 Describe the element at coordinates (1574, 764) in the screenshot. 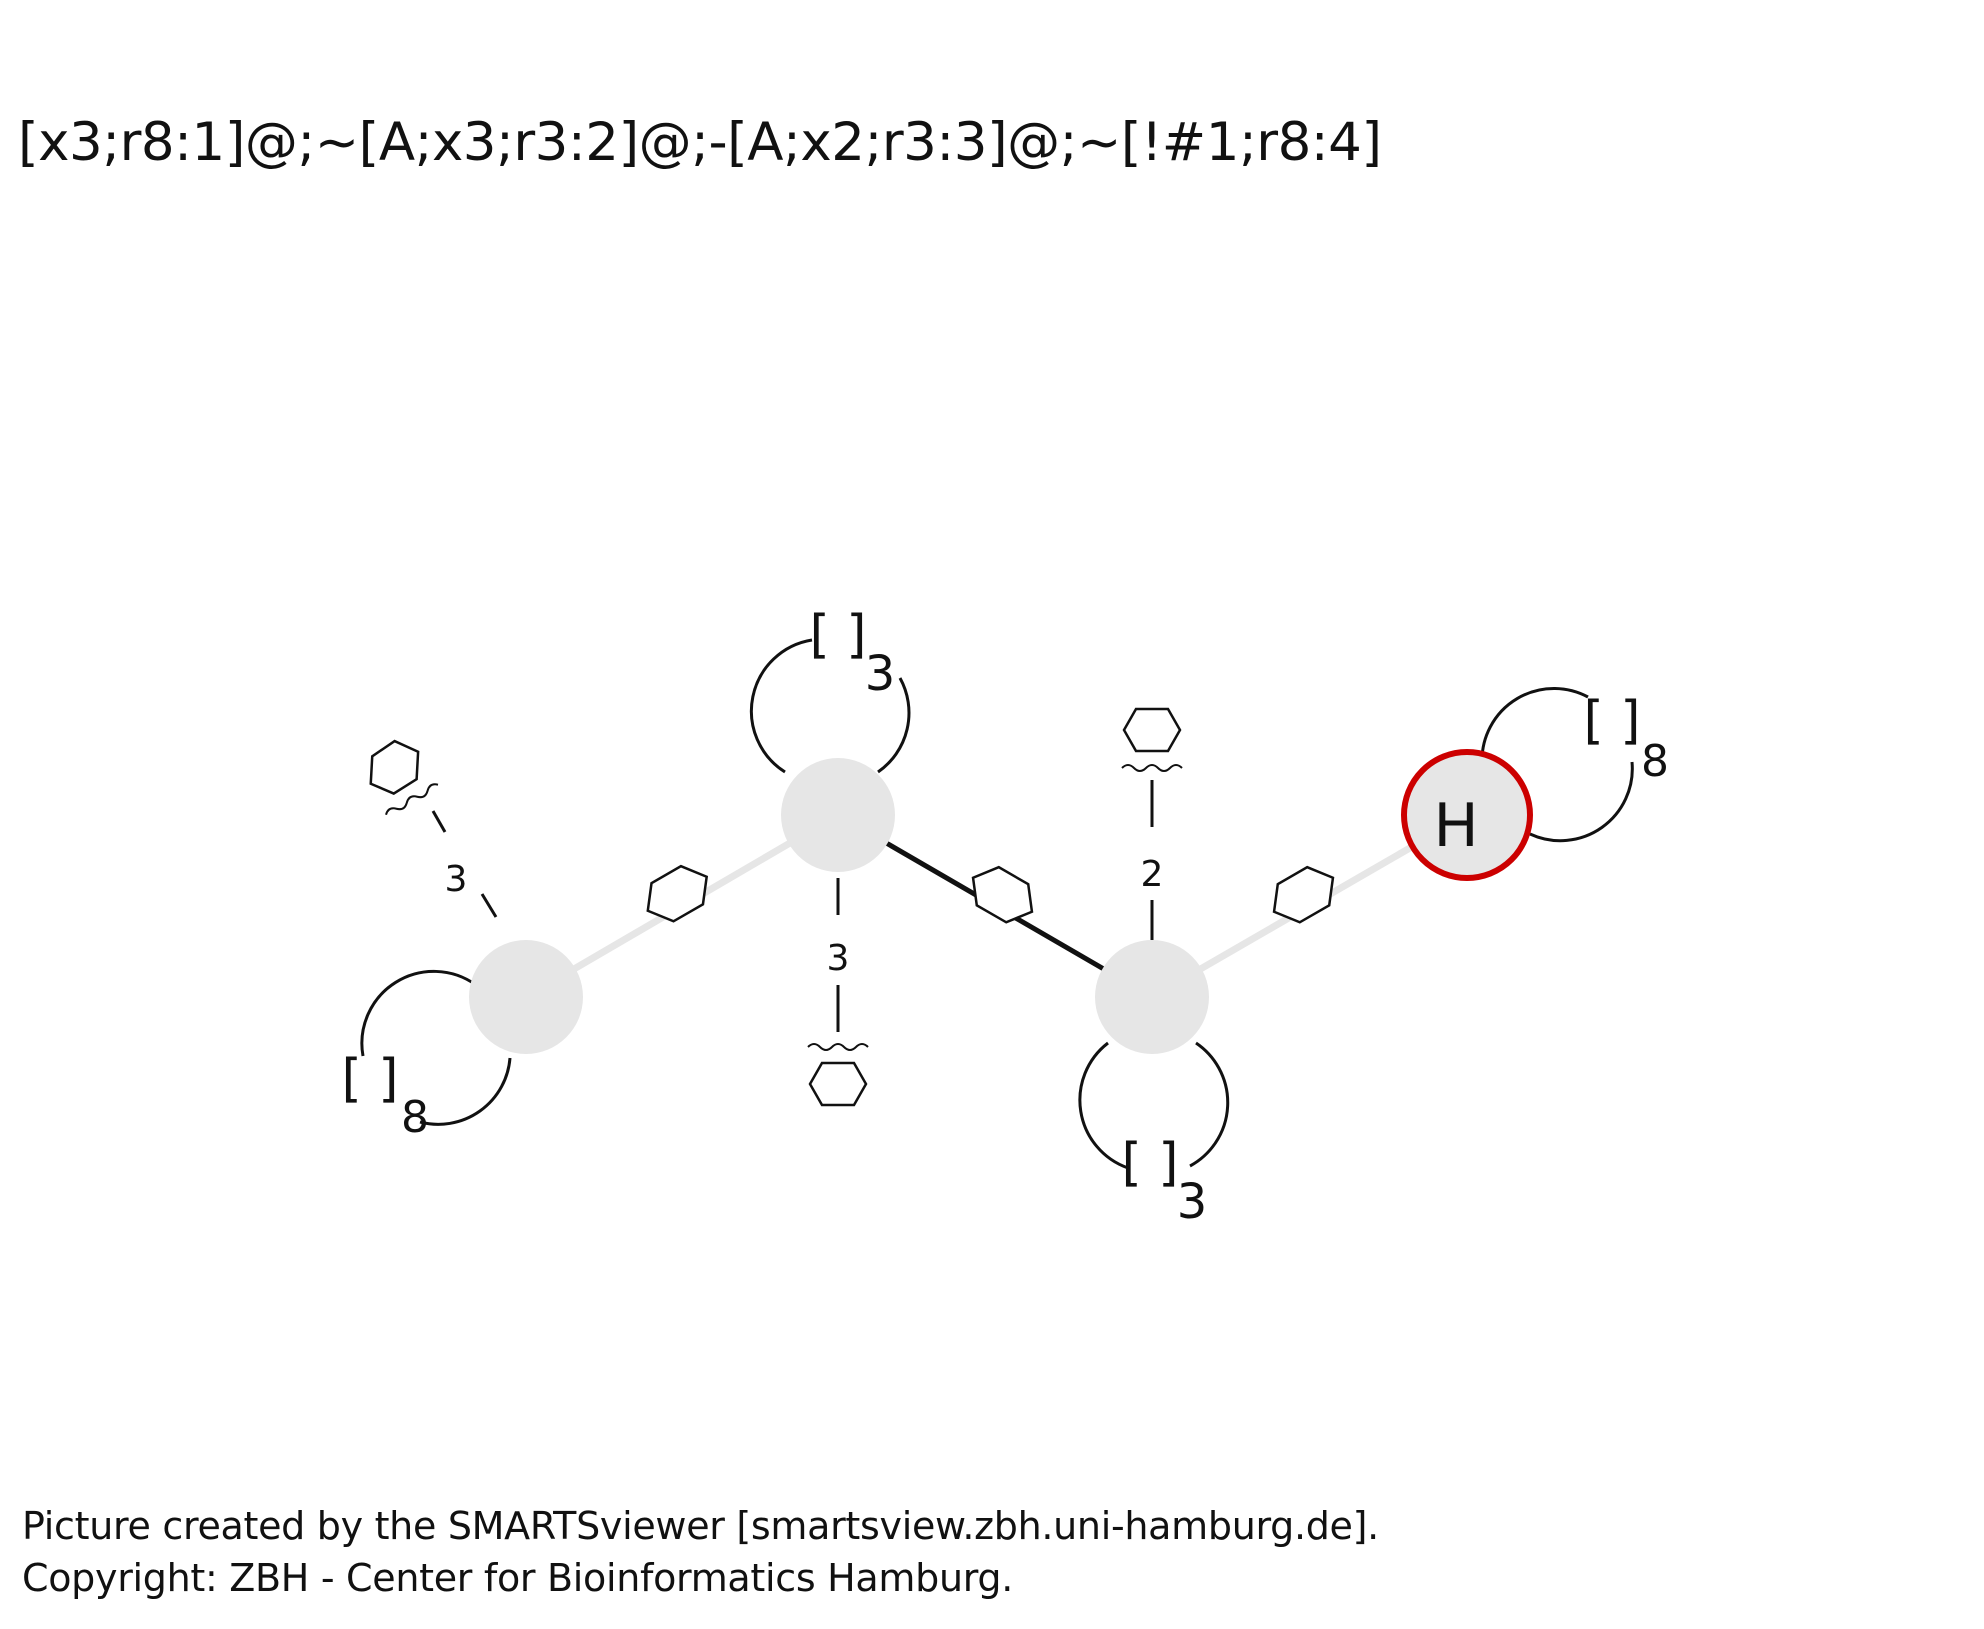

I see `ring-loop-atom-4: [ ] 8` at that location.